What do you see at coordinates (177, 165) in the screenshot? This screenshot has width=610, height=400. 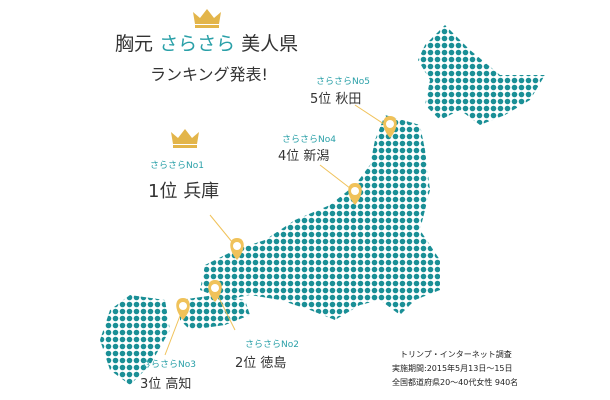 I see `rank-label: さらさらNo1` at bounding box center [177, 165].